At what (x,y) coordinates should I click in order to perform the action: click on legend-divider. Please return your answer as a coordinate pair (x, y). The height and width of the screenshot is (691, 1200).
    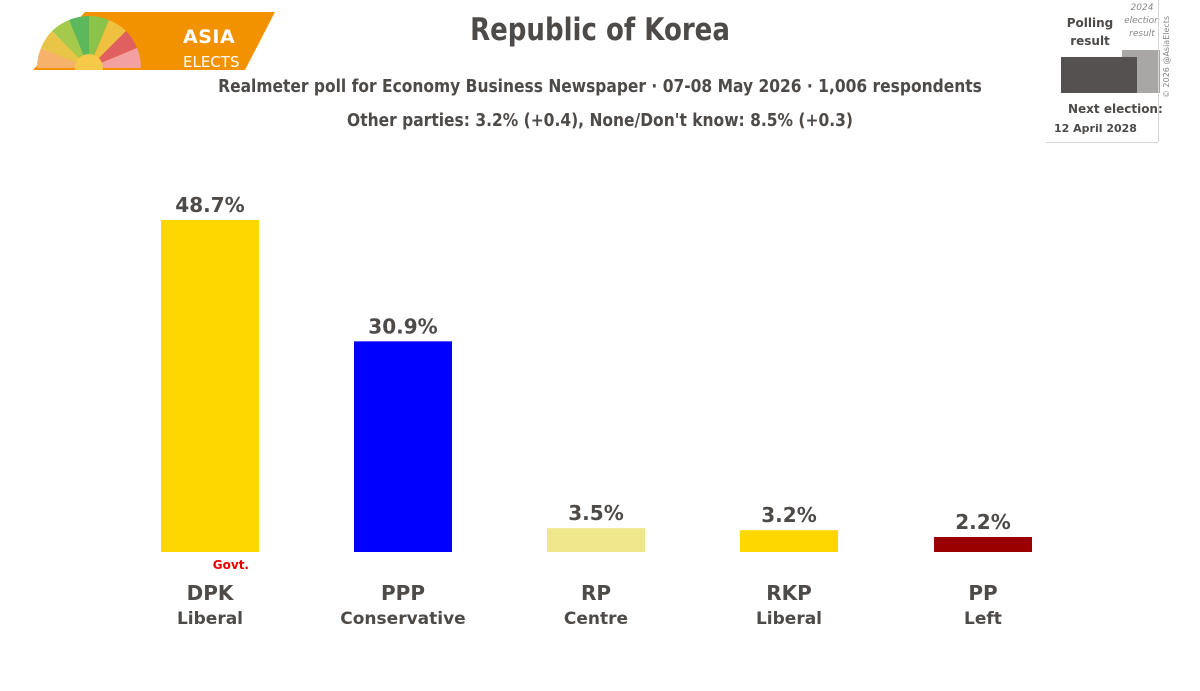
    Looking at the image, I should click on (1102, 142).